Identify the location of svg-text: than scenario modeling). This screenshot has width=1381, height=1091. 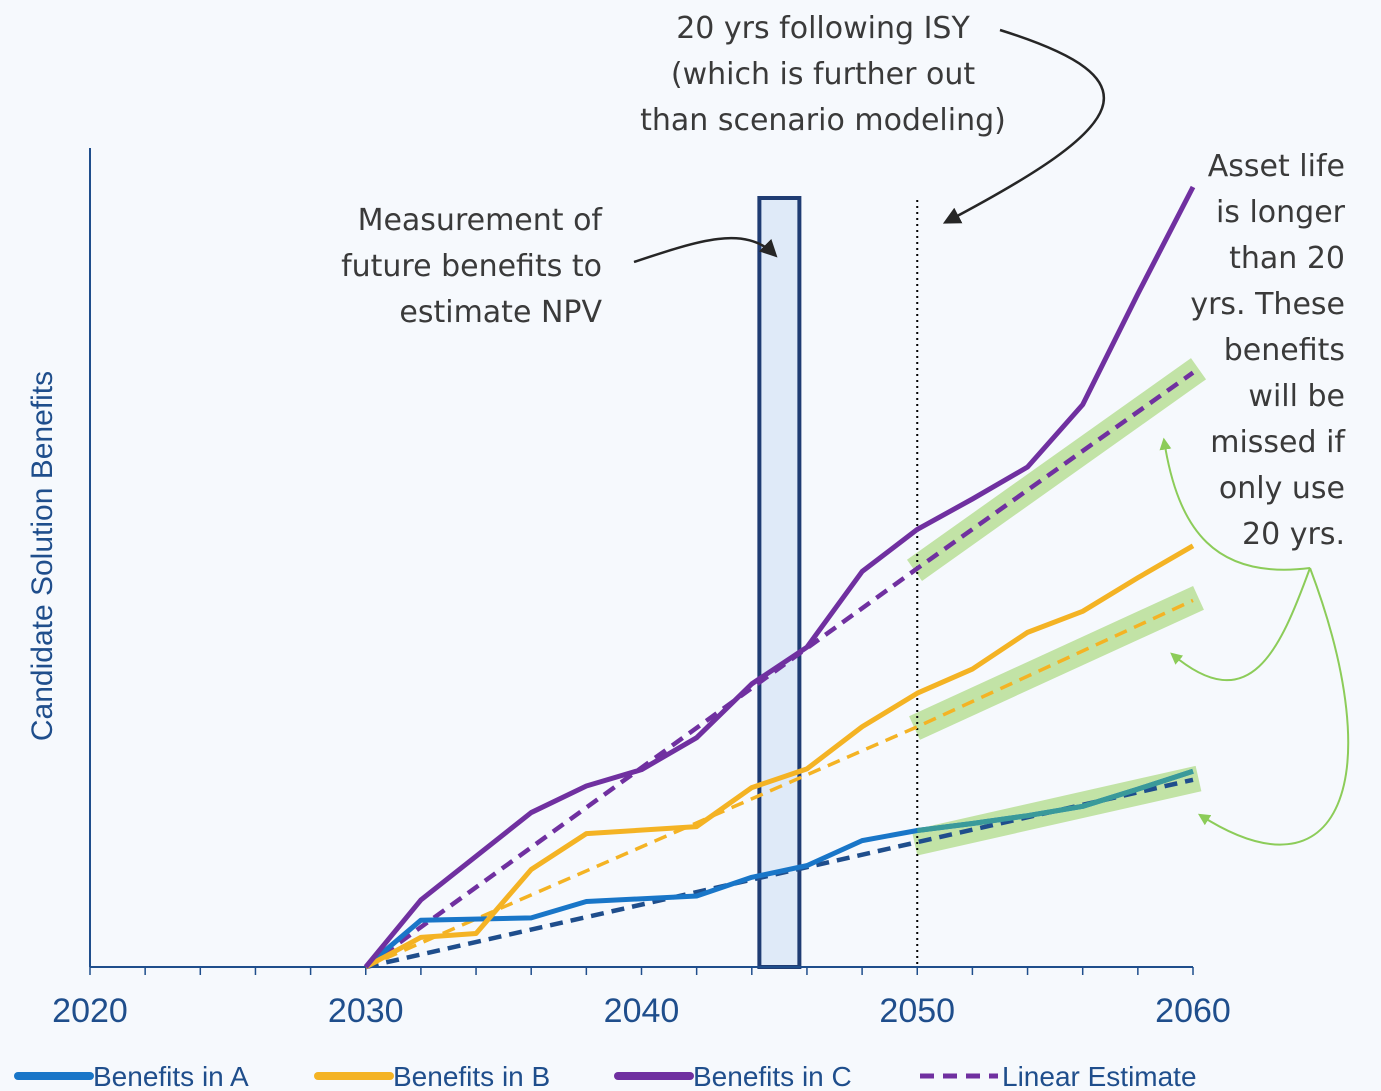
(823, 120).